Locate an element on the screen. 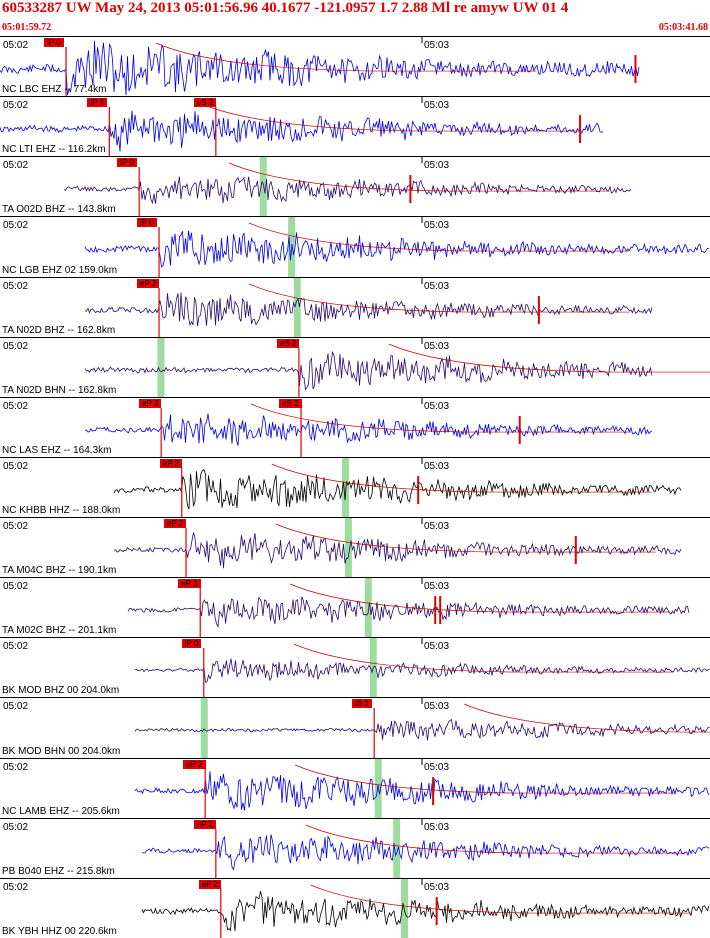 Image resolution: width=710 pixels, height=938 pixels. trace-row: 05:02 05:03 iP 1 eS 2 NC LTI EHZ -- 116.2km is located at coordinates (355, 126).